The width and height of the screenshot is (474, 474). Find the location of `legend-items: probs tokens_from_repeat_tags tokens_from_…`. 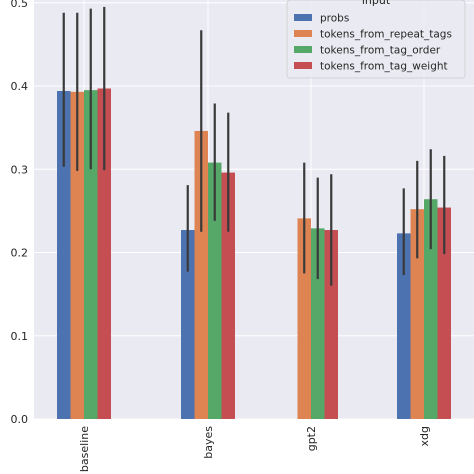

legend-items: probs tokens_from_repeat_tags tokens_from_… is located at coordinates (373, 43).